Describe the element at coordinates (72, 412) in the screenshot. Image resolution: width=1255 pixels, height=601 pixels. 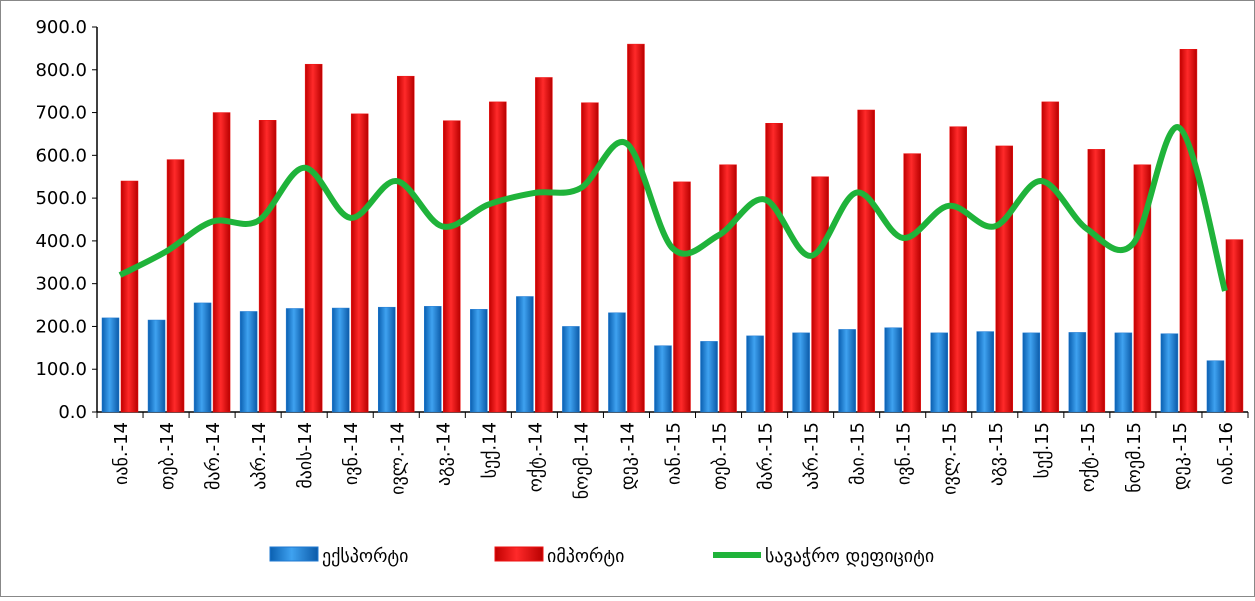
I see `y-tick-label: 0.0` at that location.